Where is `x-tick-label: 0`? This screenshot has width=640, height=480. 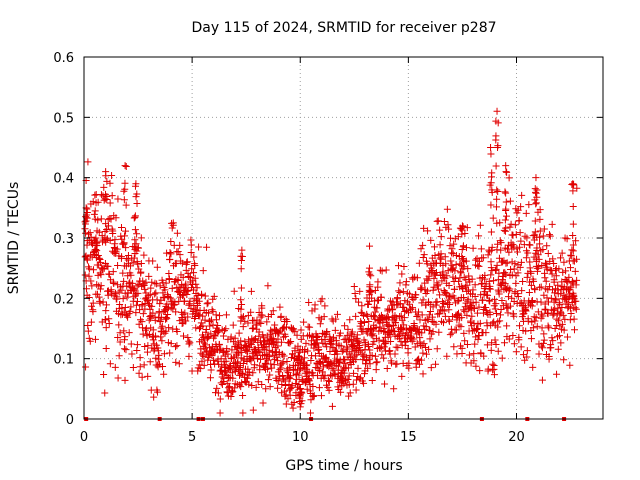 x-tick-label: 0 is located at coordinates (84, 437).